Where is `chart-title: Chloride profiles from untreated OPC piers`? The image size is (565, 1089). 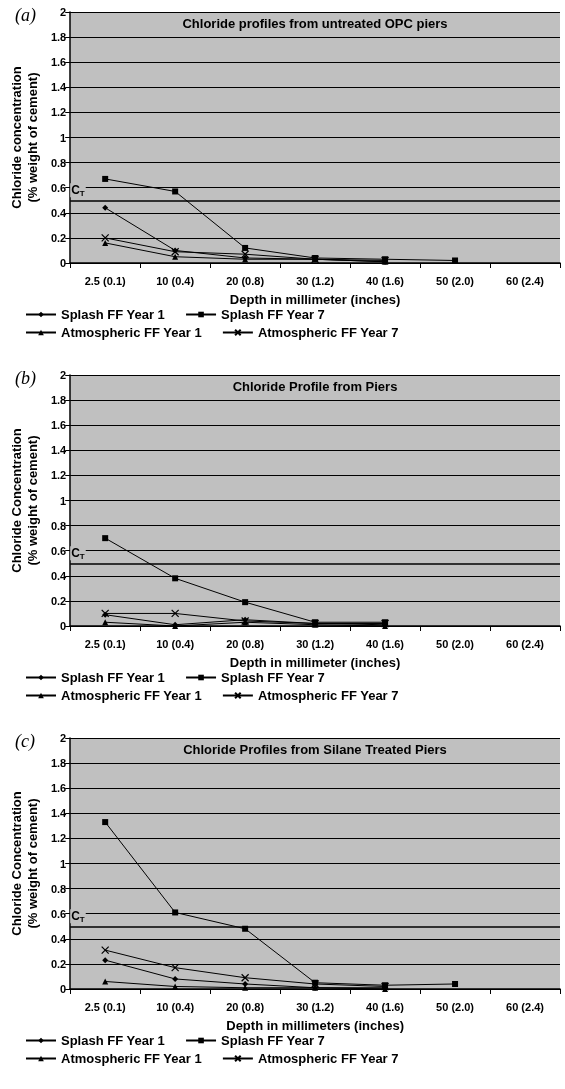
chart-title: Chloride profiles from untreated OPC piers is located at coordinates (315, 23).